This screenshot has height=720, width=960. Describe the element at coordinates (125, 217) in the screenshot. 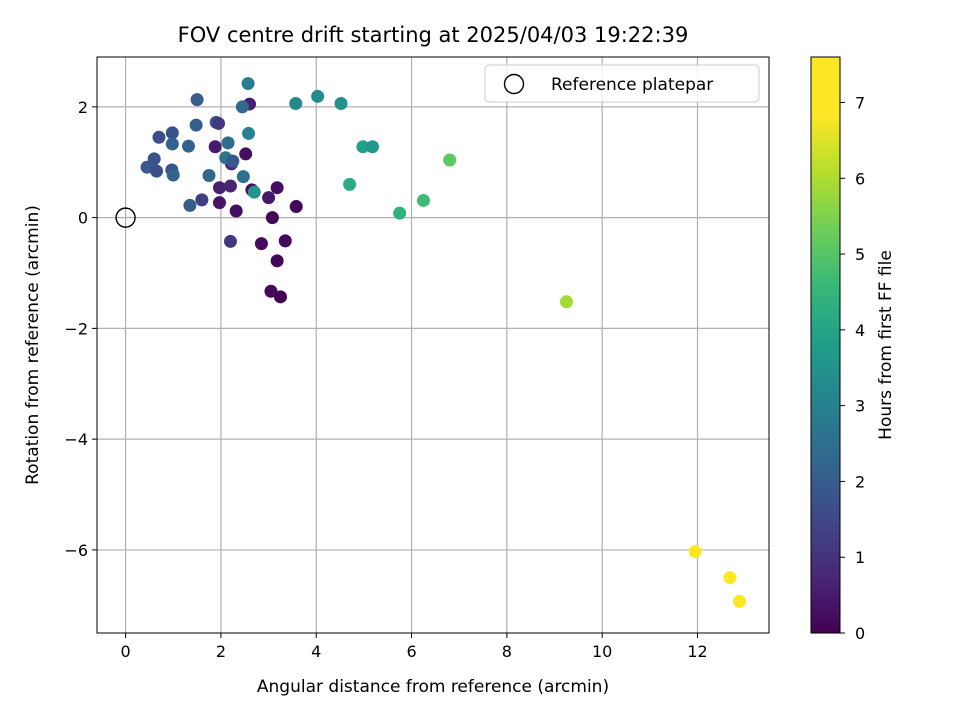

I see `reference-platepar-marker` at that location.